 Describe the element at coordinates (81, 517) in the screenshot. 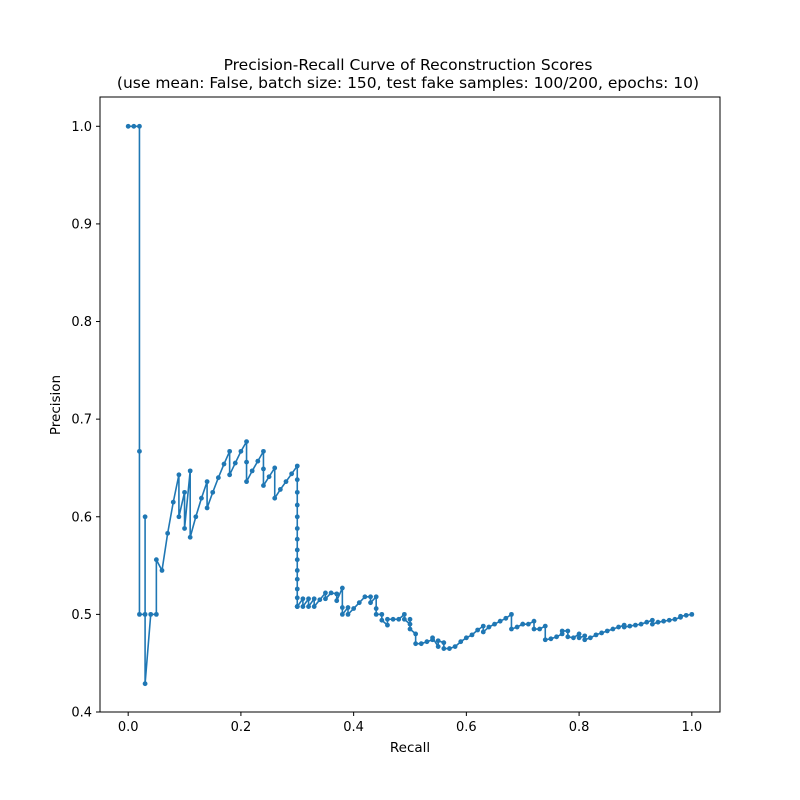

I see `y-tick-label: 0.6` at that location.